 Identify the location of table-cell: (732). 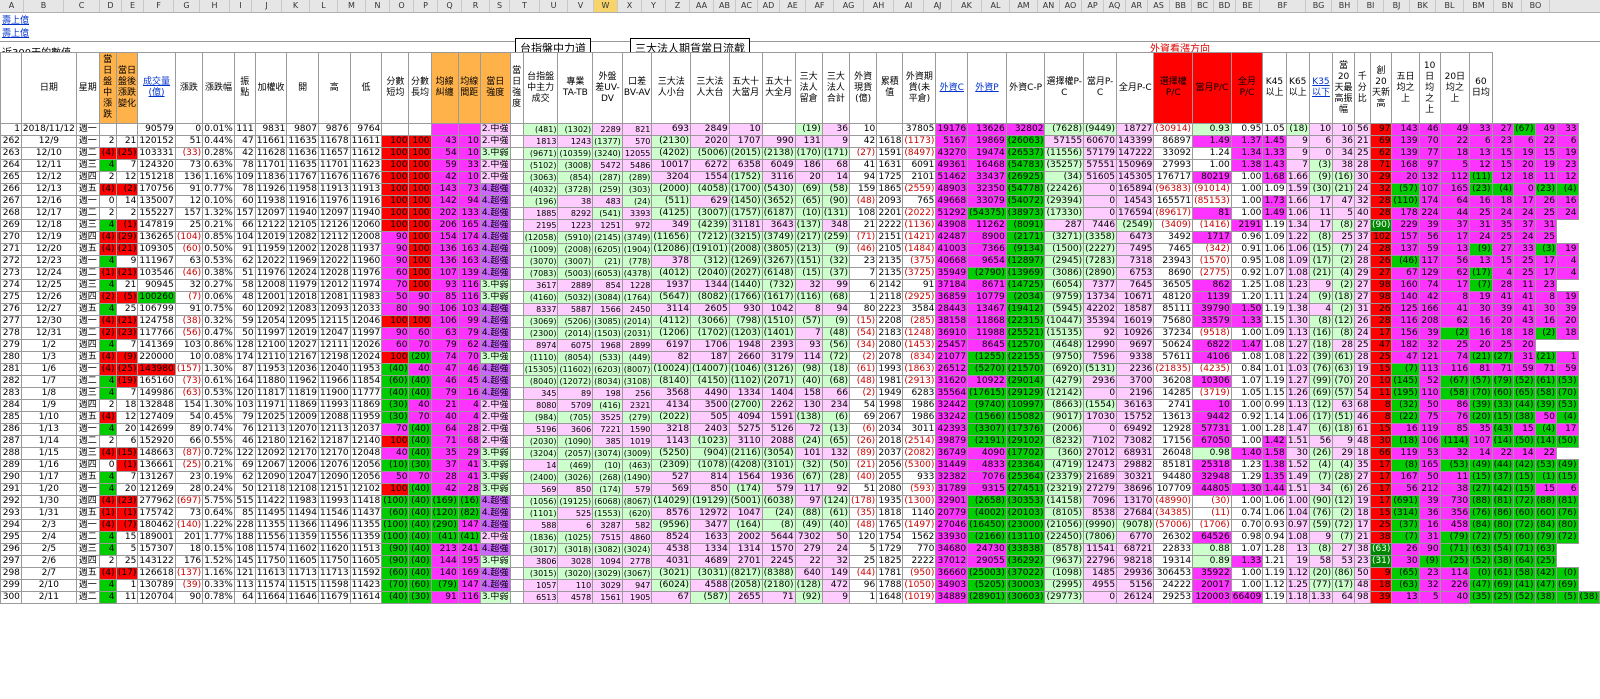
(778, 285).